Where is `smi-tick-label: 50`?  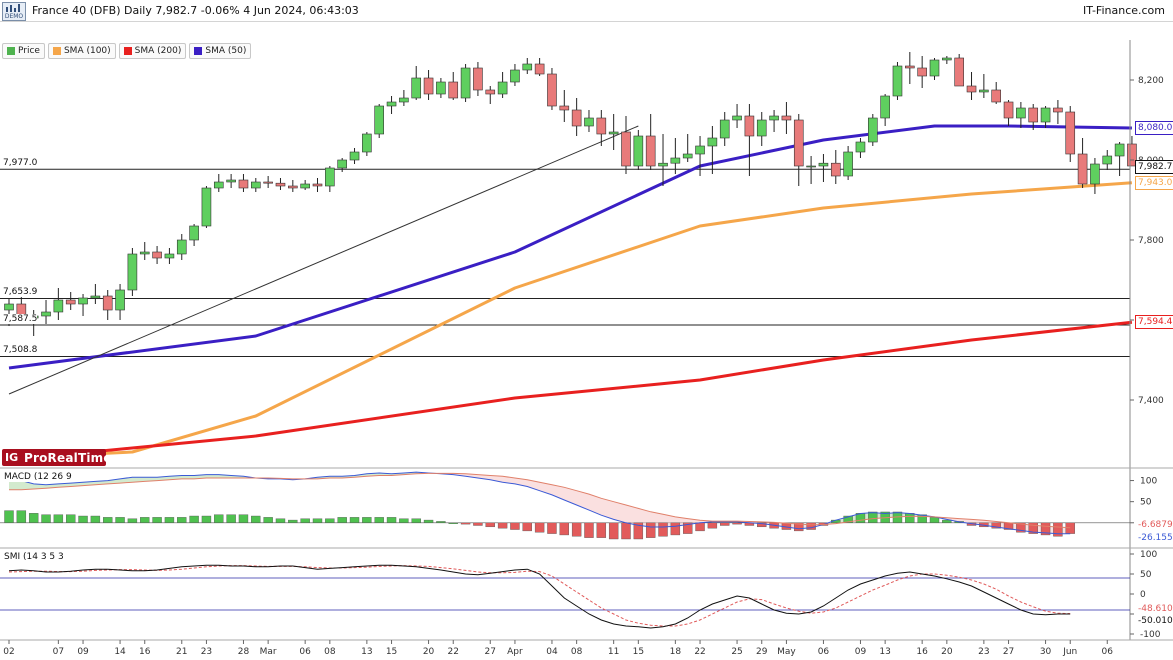
smi-tick-label: 50 is located at coordinates (1146, 575).